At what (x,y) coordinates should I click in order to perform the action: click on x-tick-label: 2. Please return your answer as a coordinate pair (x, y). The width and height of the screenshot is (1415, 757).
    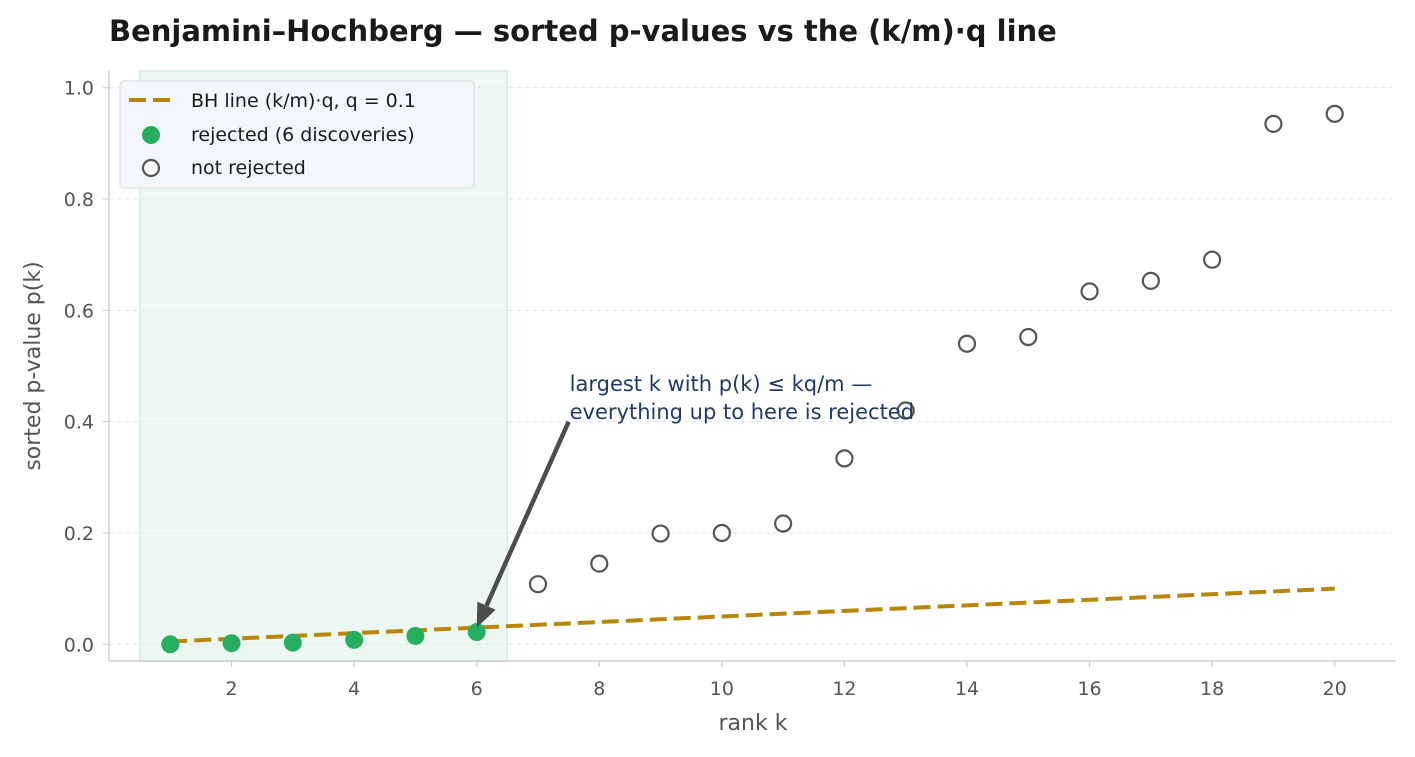
    Looking at the image, I should click on (232, 689).